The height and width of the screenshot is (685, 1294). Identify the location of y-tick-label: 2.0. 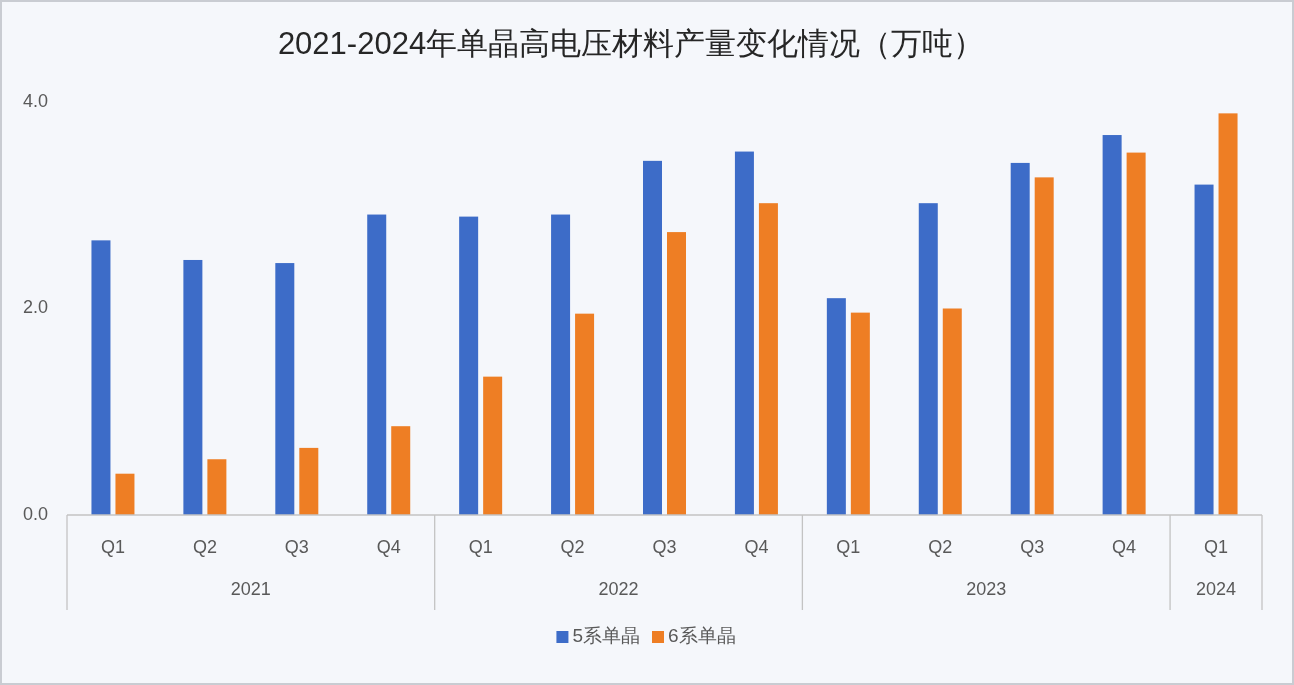
(35, 307).